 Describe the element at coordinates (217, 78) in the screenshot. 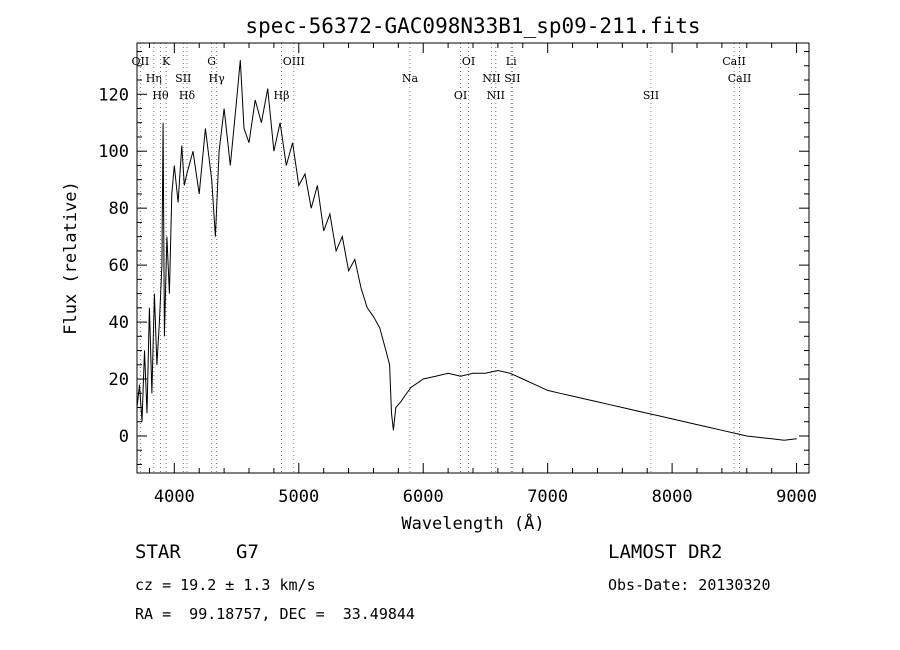

I see `spectral-line-label: Hγ` at that location.